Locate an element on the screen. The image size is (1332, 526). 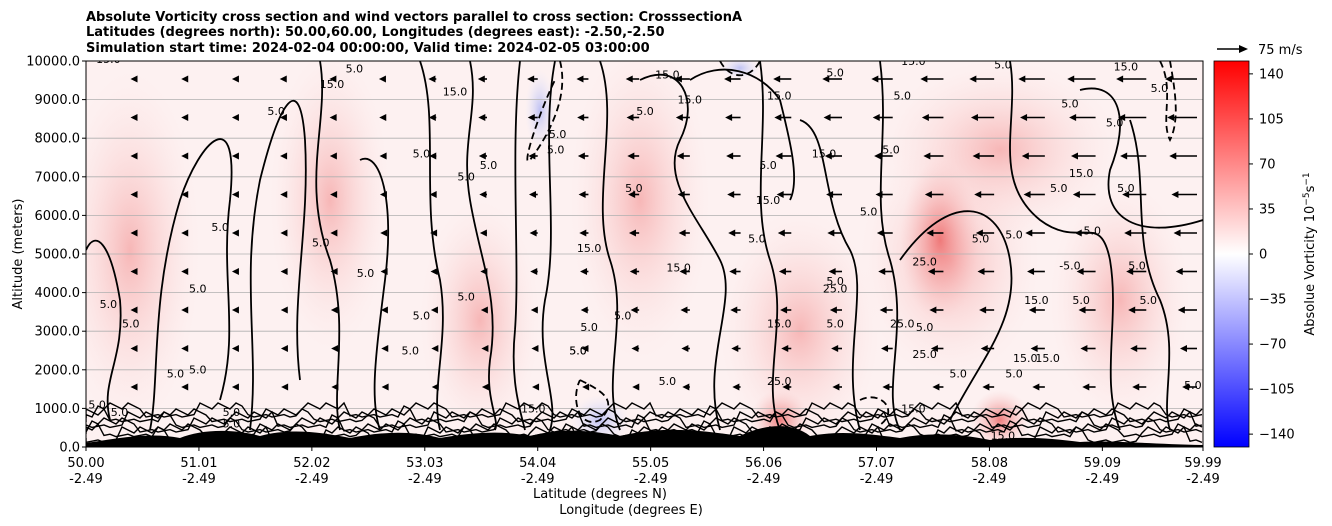
y-tick-label: 0.0 is located at coordinates (69, 448).